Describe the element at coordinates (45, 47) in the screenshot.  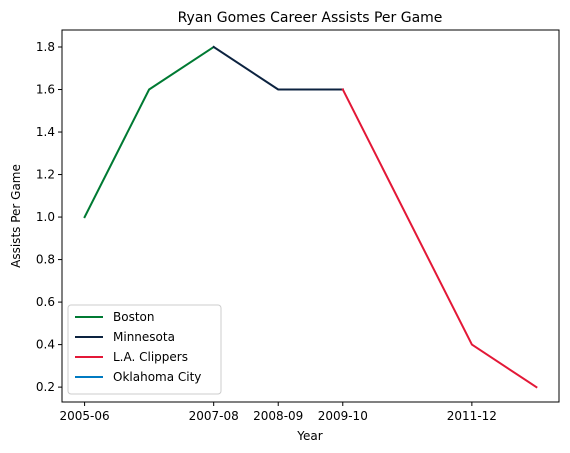
I see `y-tick-label: 1.8` at that location.